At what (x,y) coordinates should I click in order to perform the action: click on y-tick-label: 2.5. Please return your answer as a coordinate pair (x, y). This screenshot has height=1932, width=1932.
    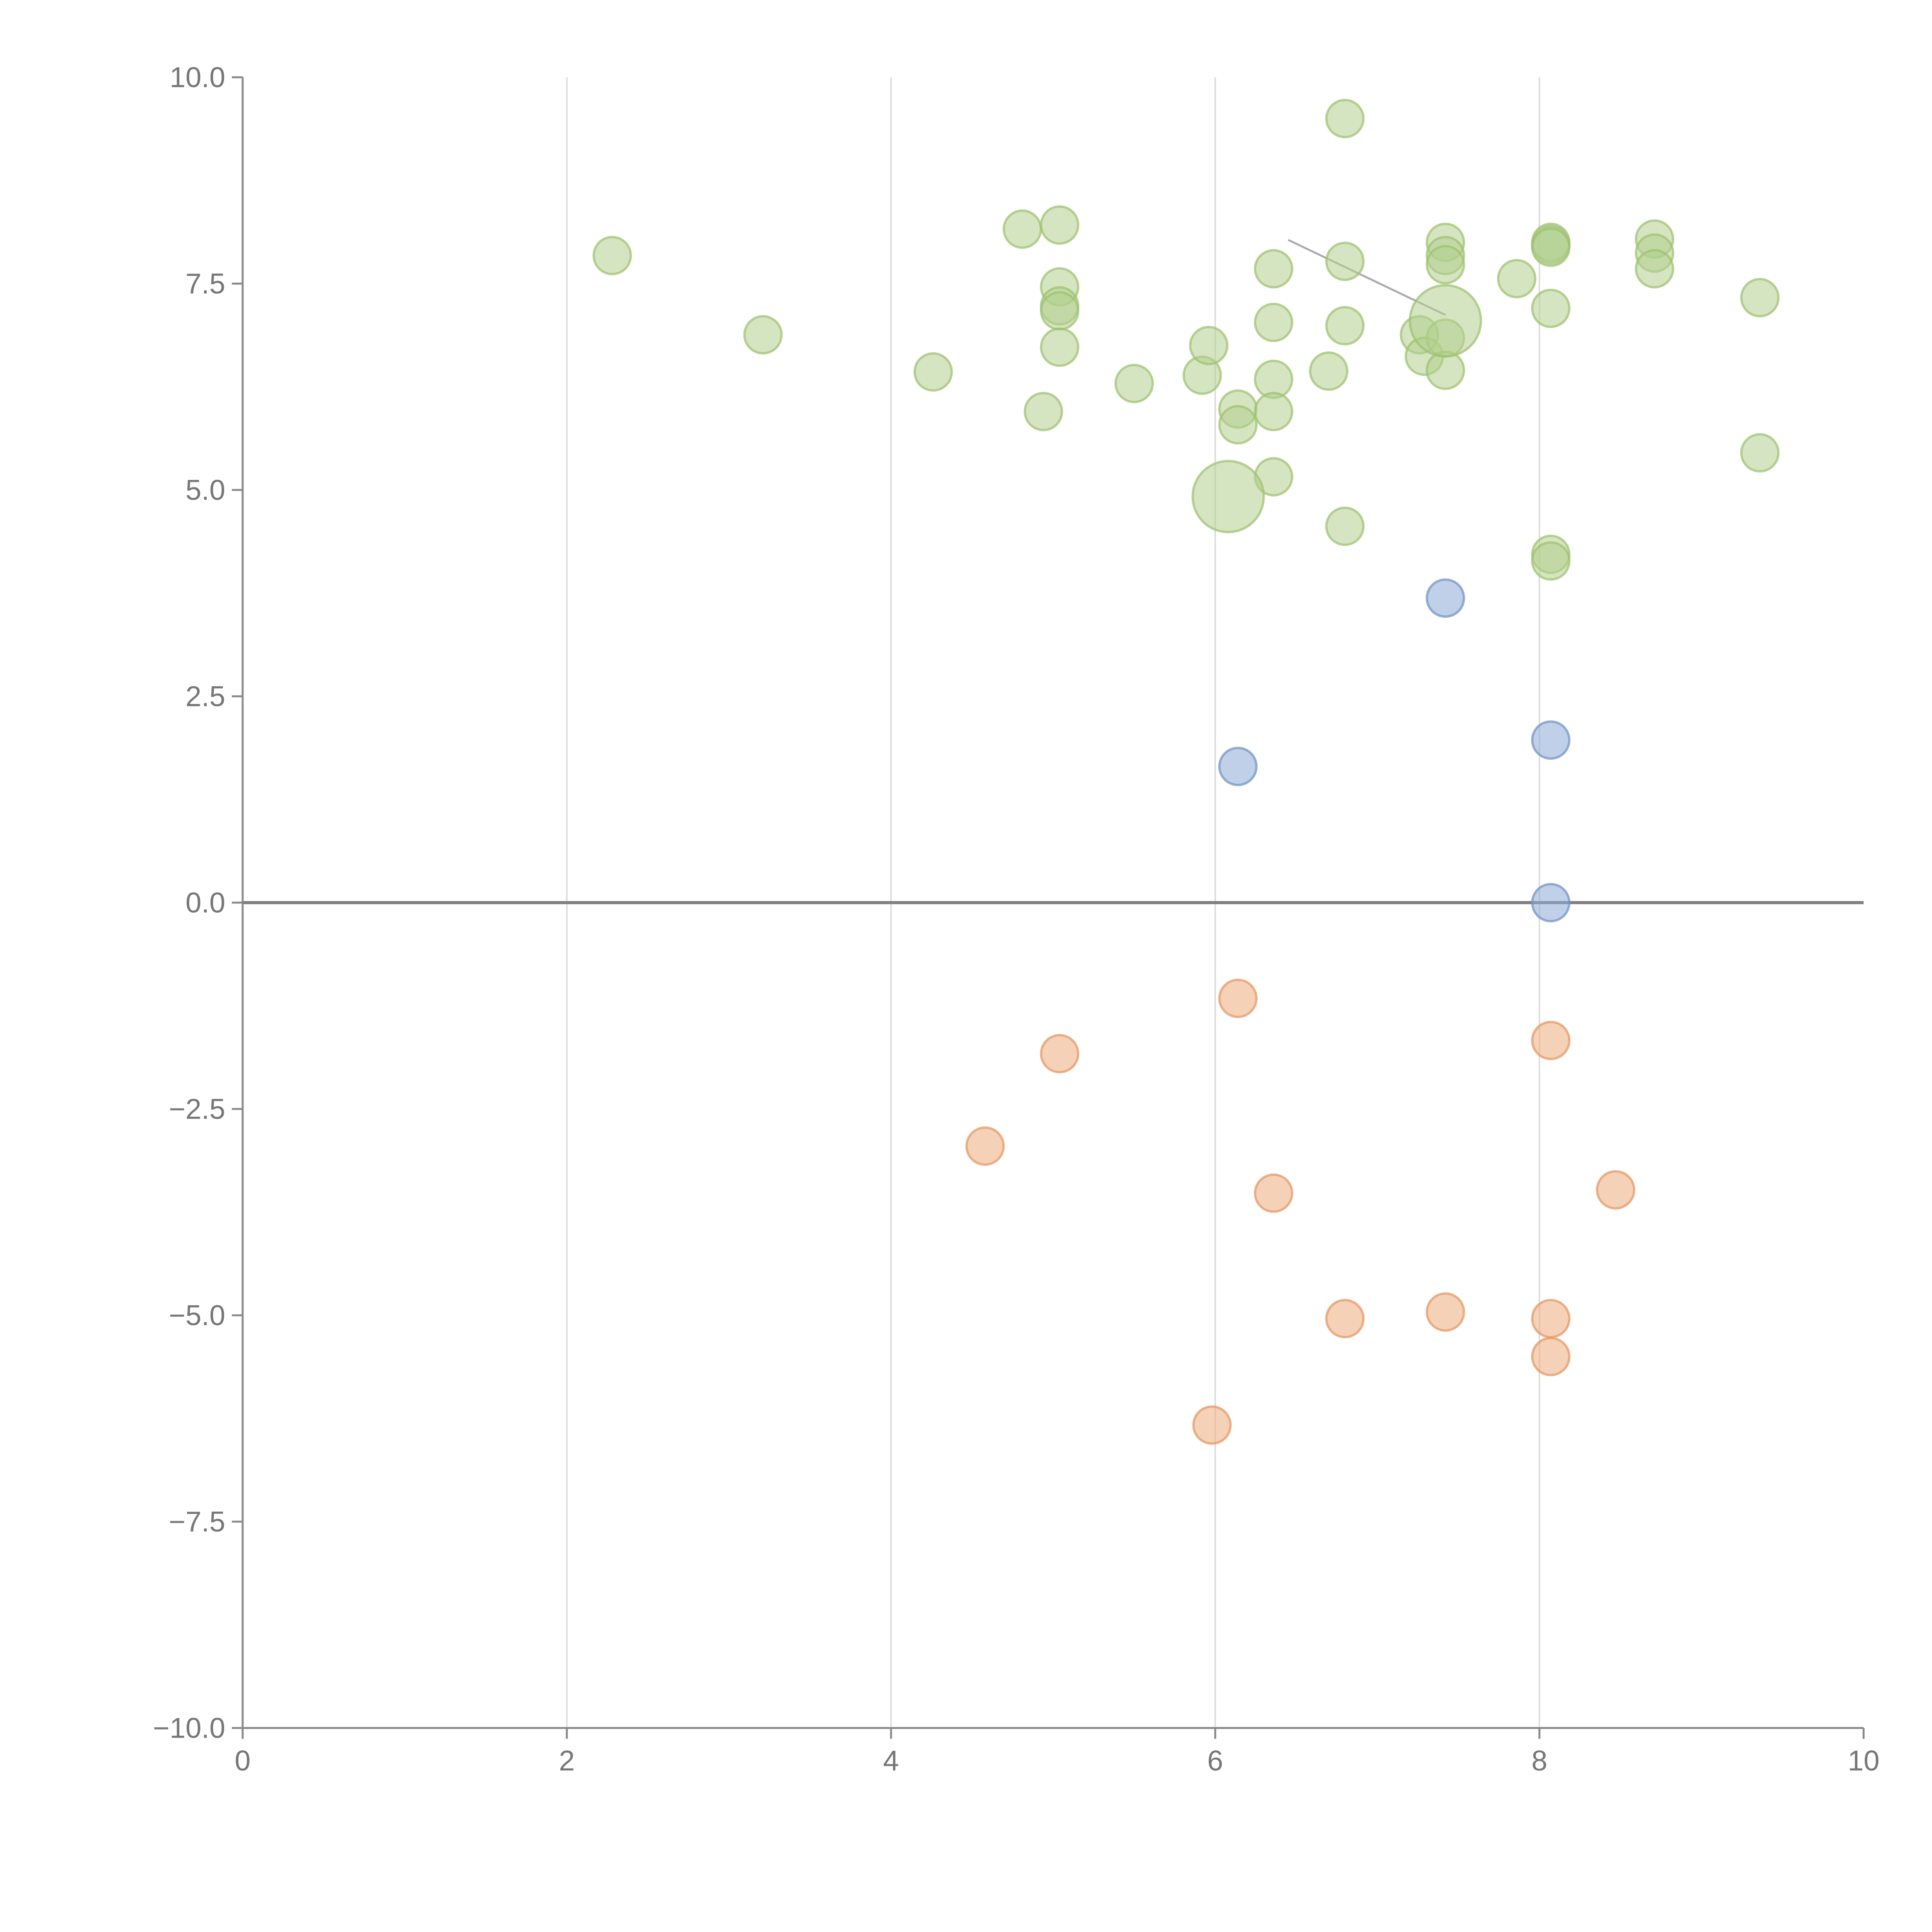
    Looking at the image, I should click on (205, 696).